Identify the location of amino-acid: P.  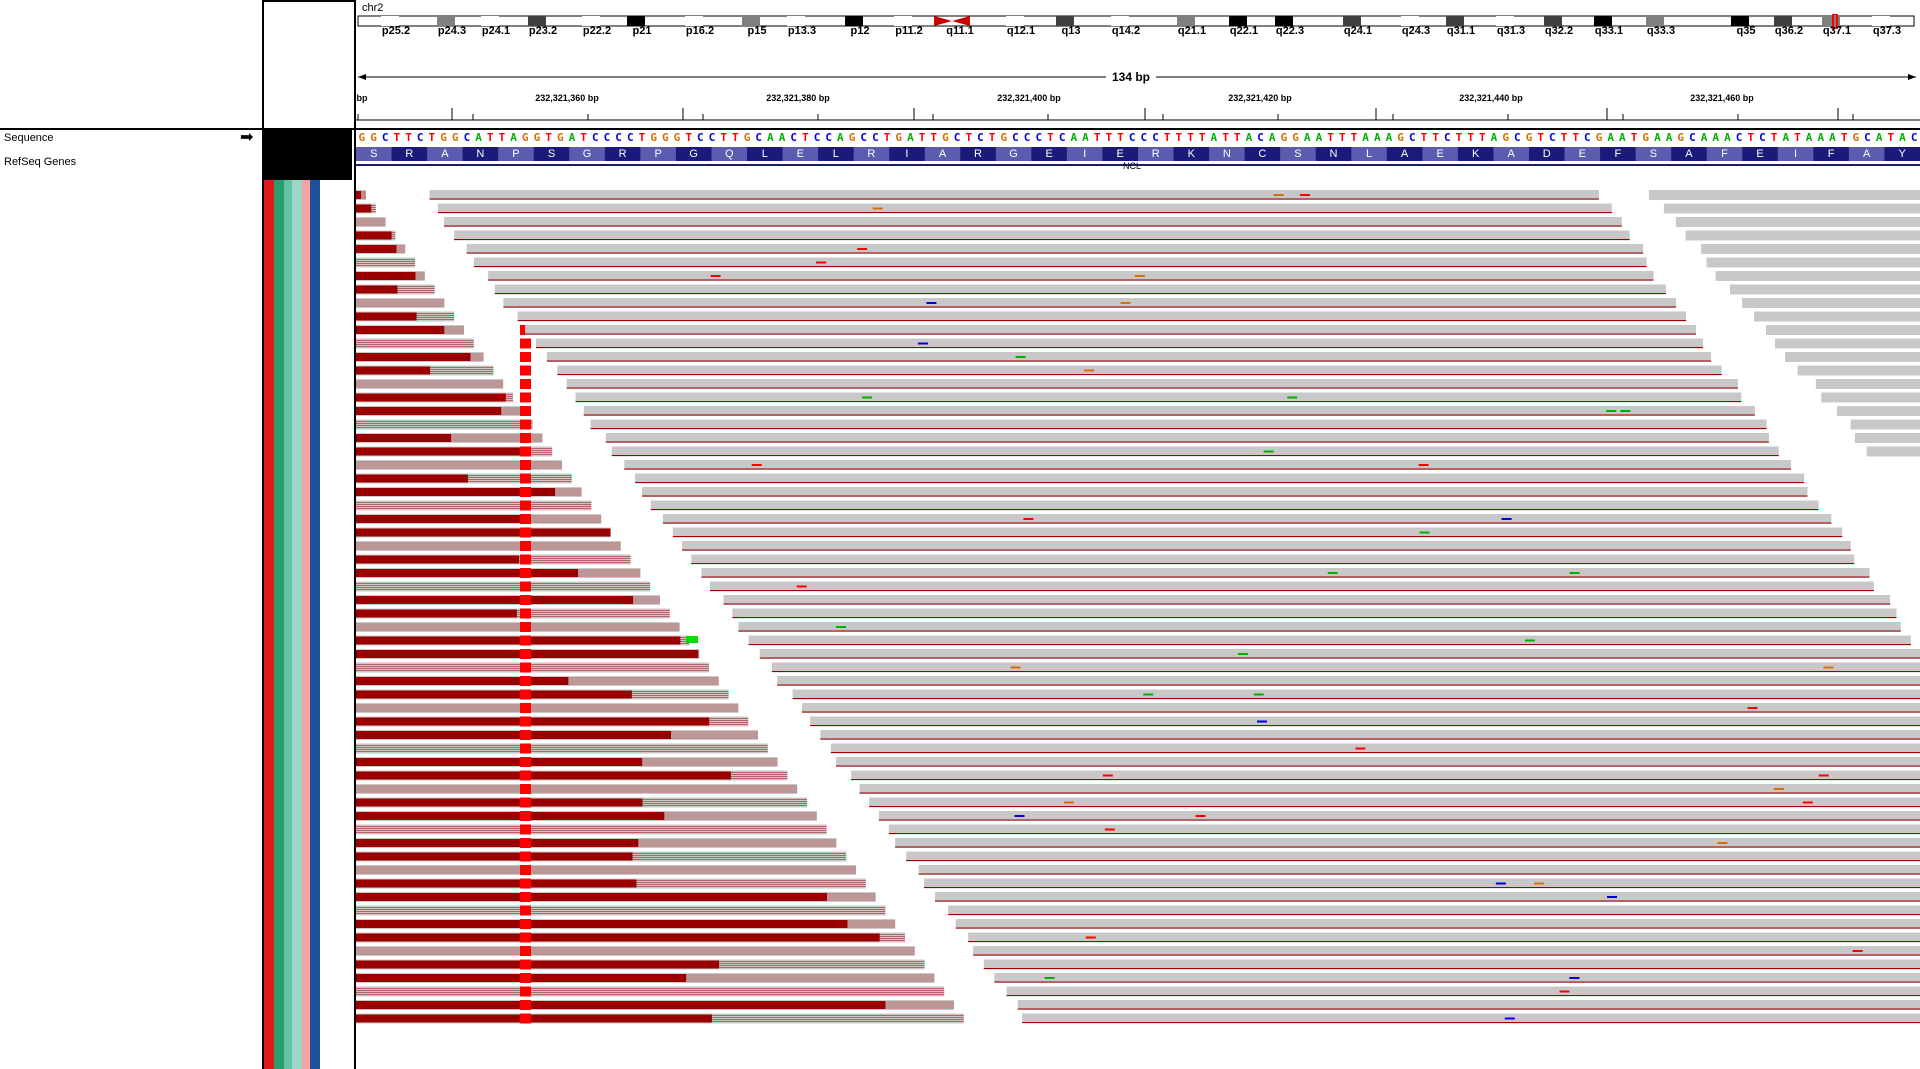
(516, 154).